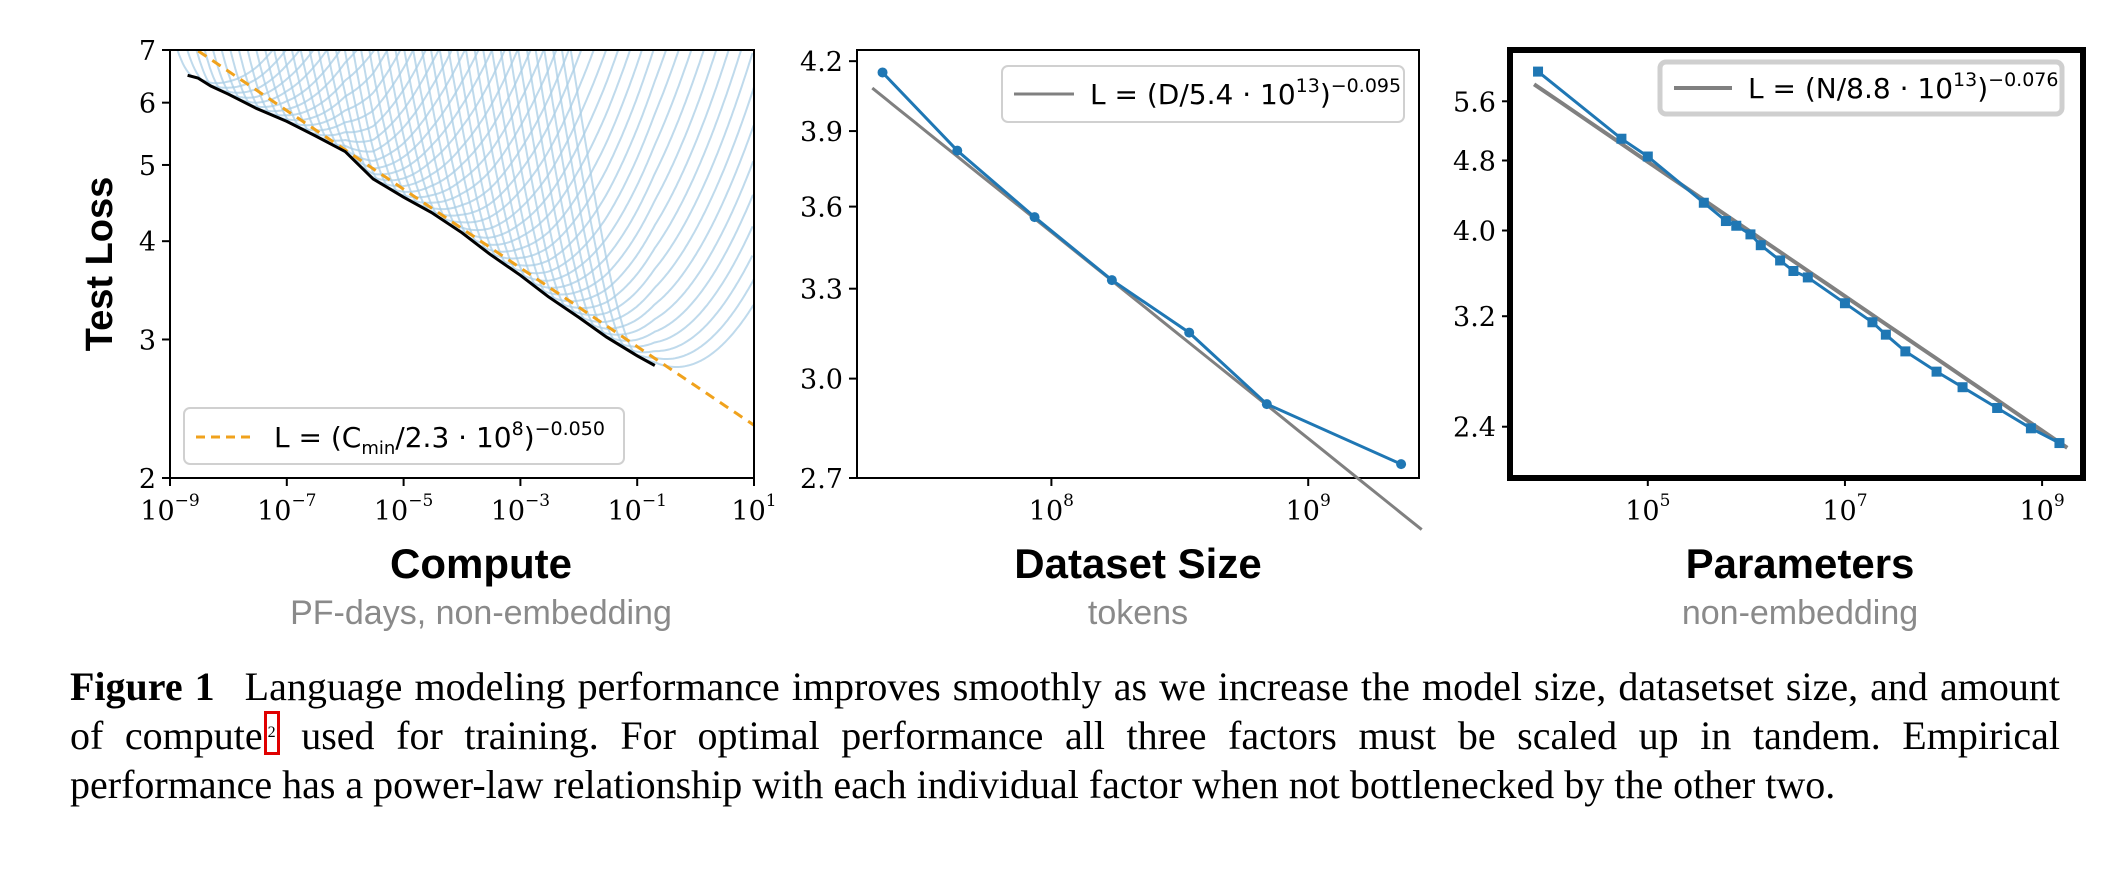 Image resolution: width=2102 pixels, height=880 pixels. I want to click on compute-ytick-label: 7, so click(147, 51).